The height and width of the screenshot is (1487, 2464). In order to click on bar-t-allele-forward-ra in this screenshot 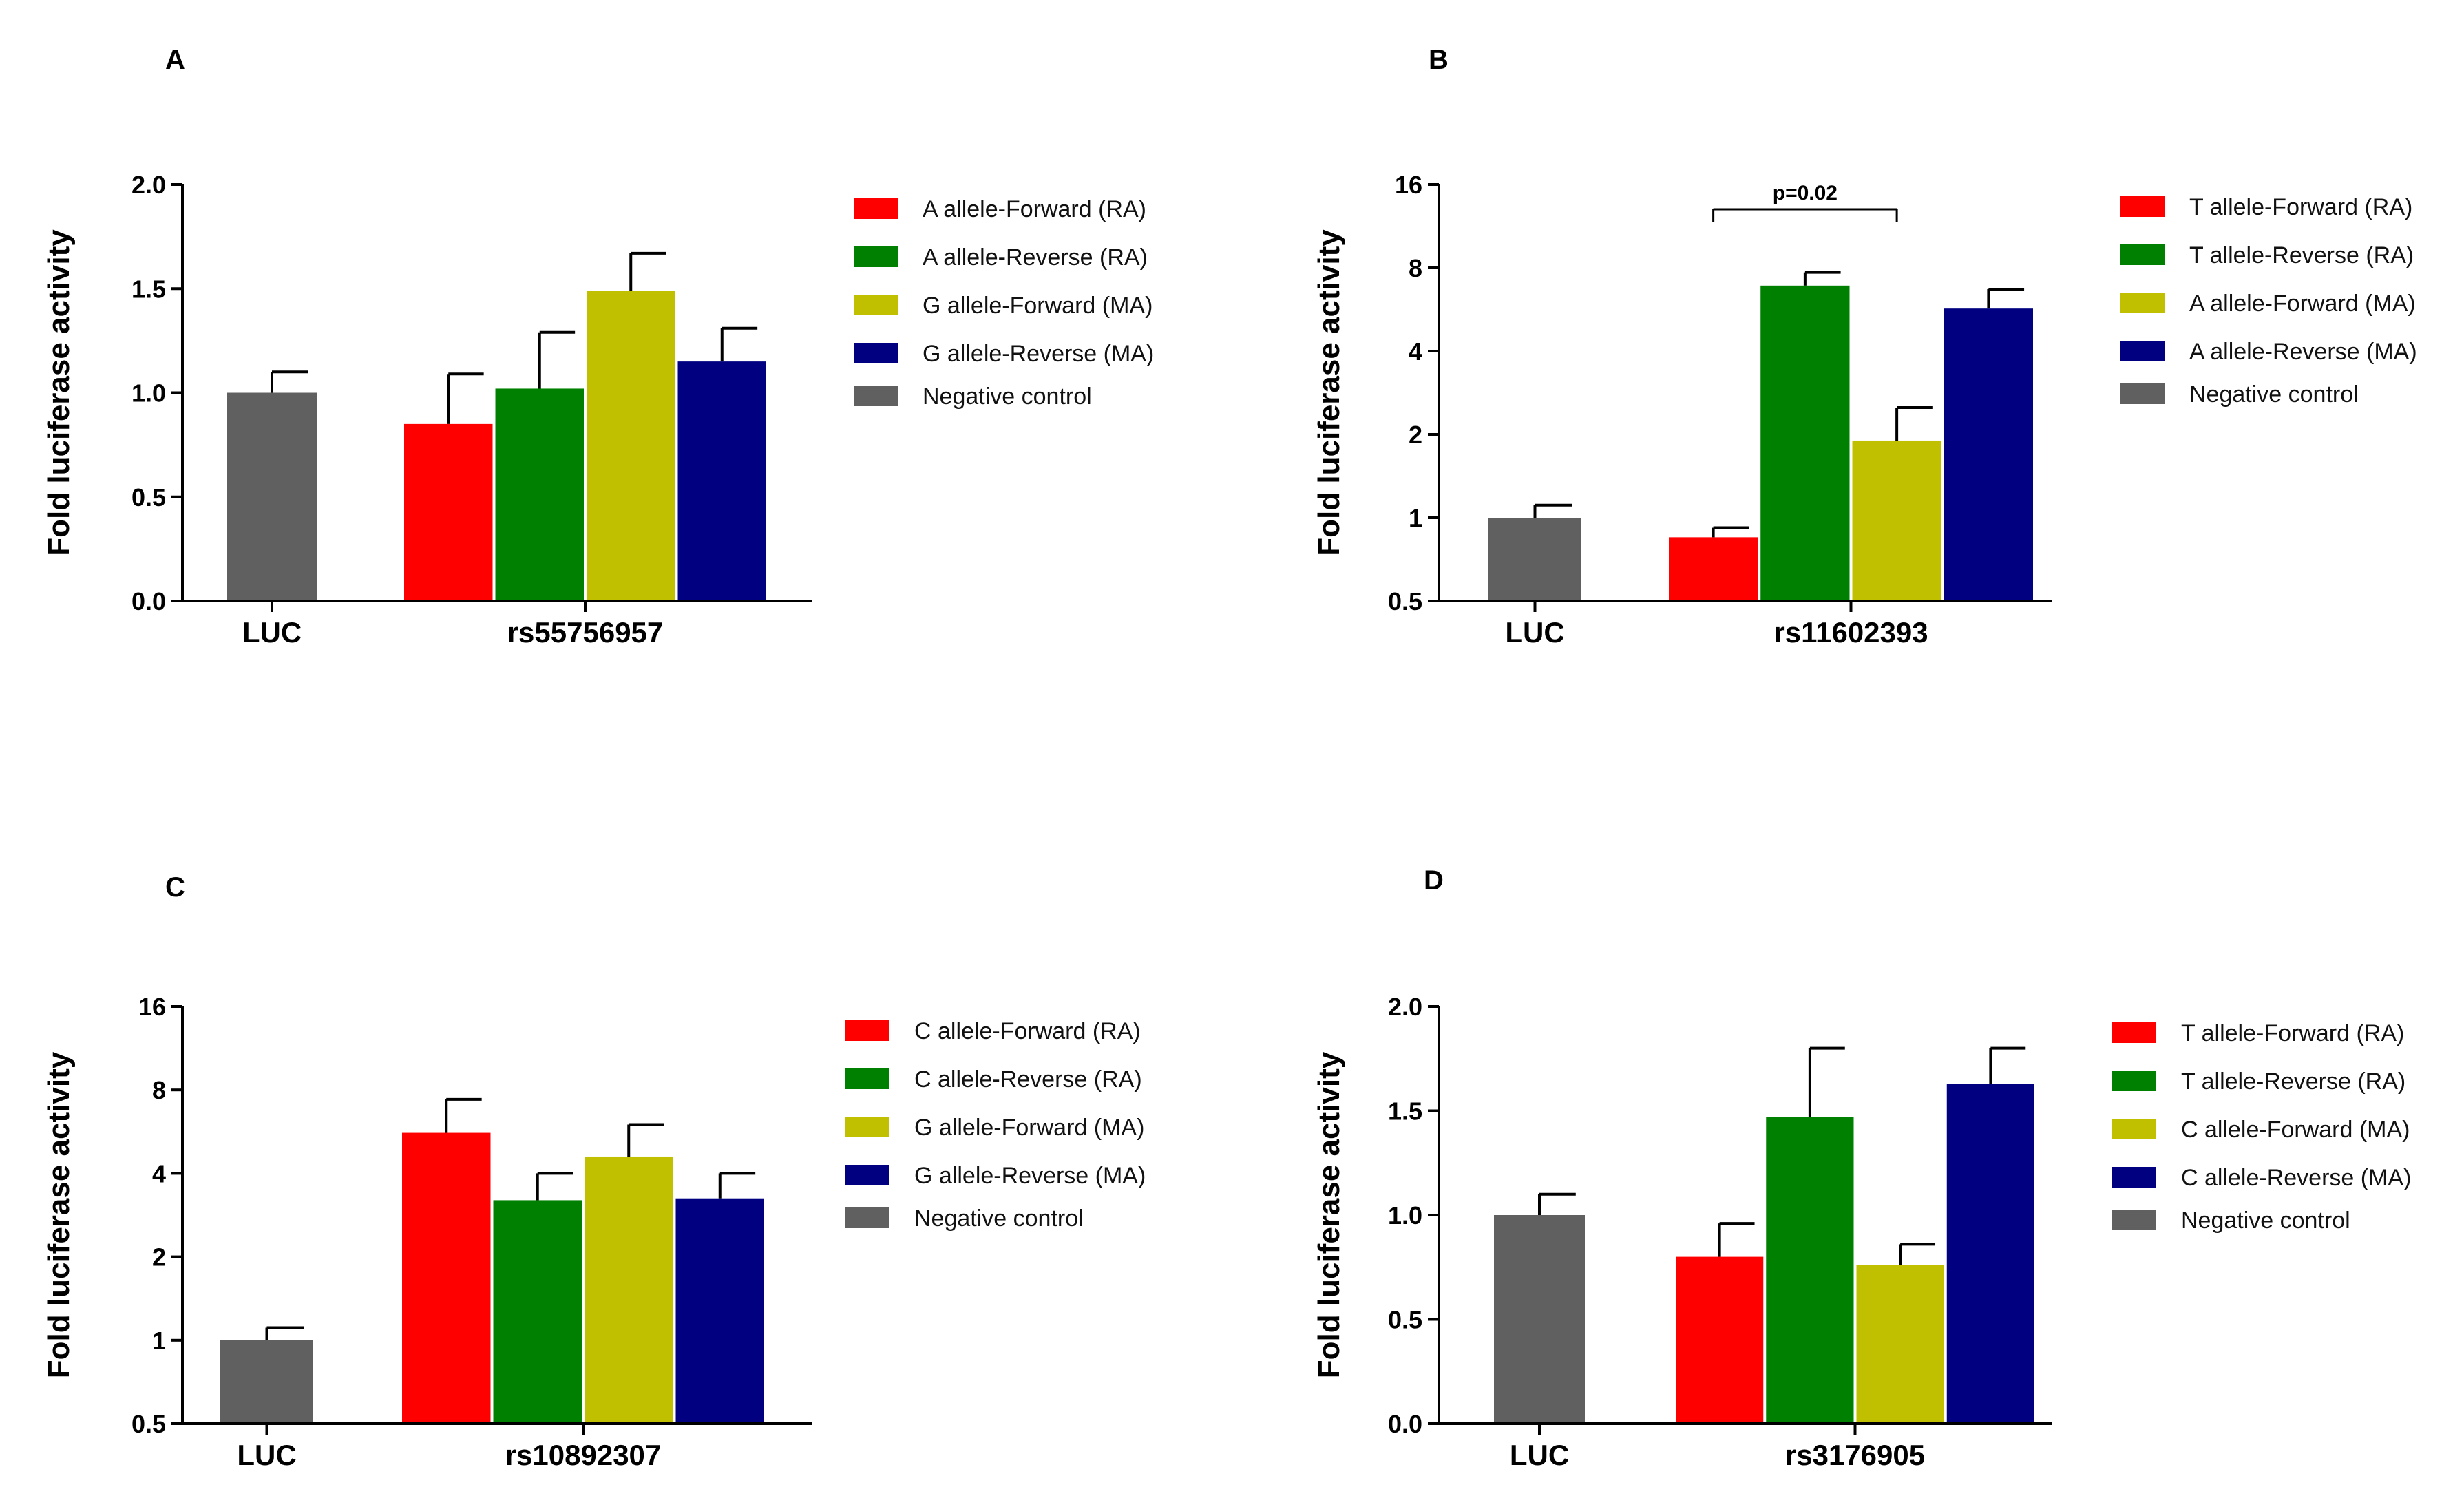, I will do `click(1713, 569)`.